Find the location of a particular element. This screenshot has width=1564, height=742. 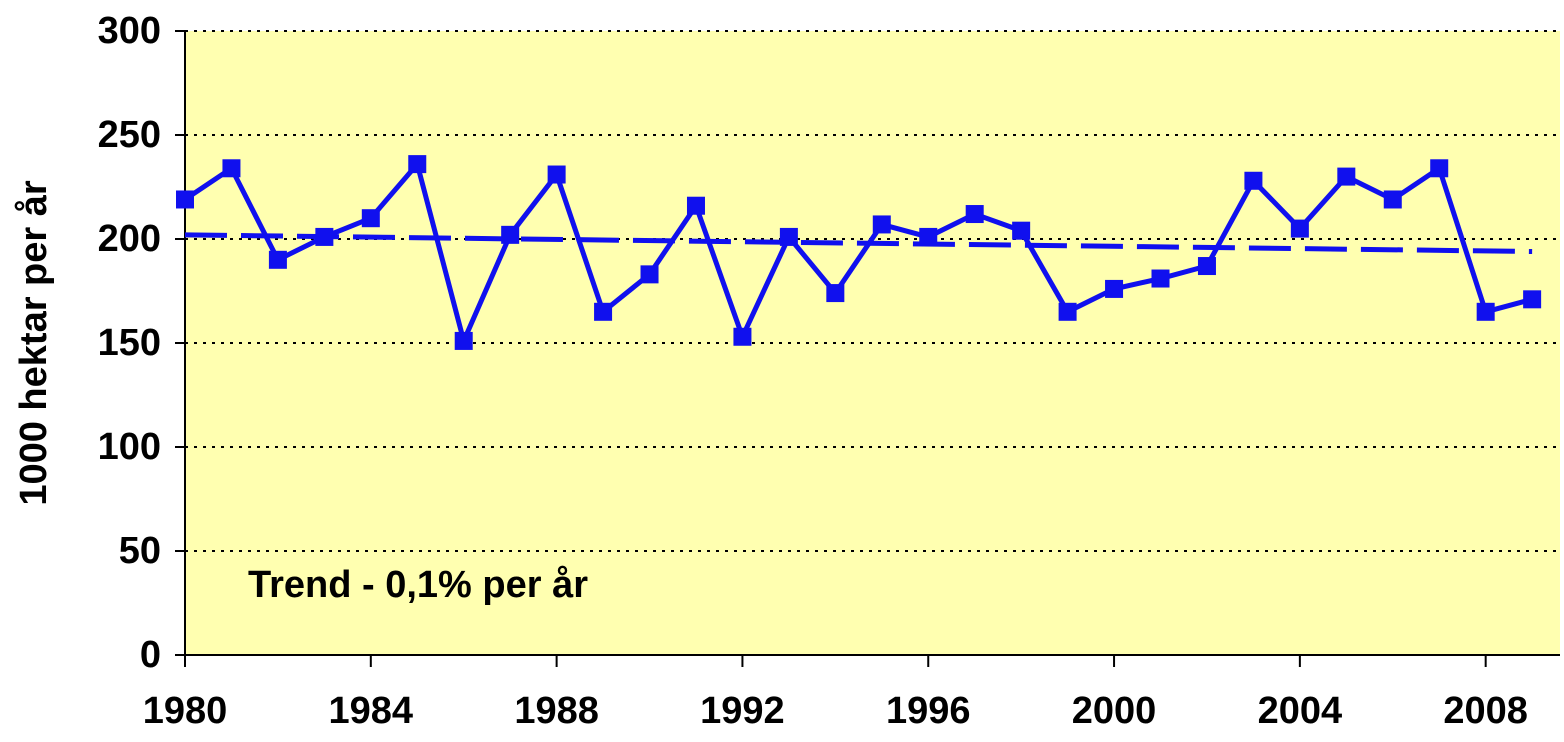

y-tick-label: 0 is located at coordinates (150, 655).